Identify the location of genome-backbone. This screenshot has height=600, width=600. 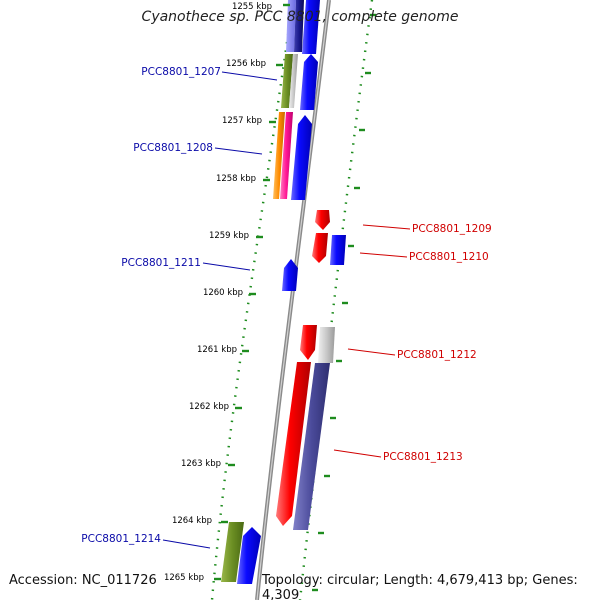
(293, 300).